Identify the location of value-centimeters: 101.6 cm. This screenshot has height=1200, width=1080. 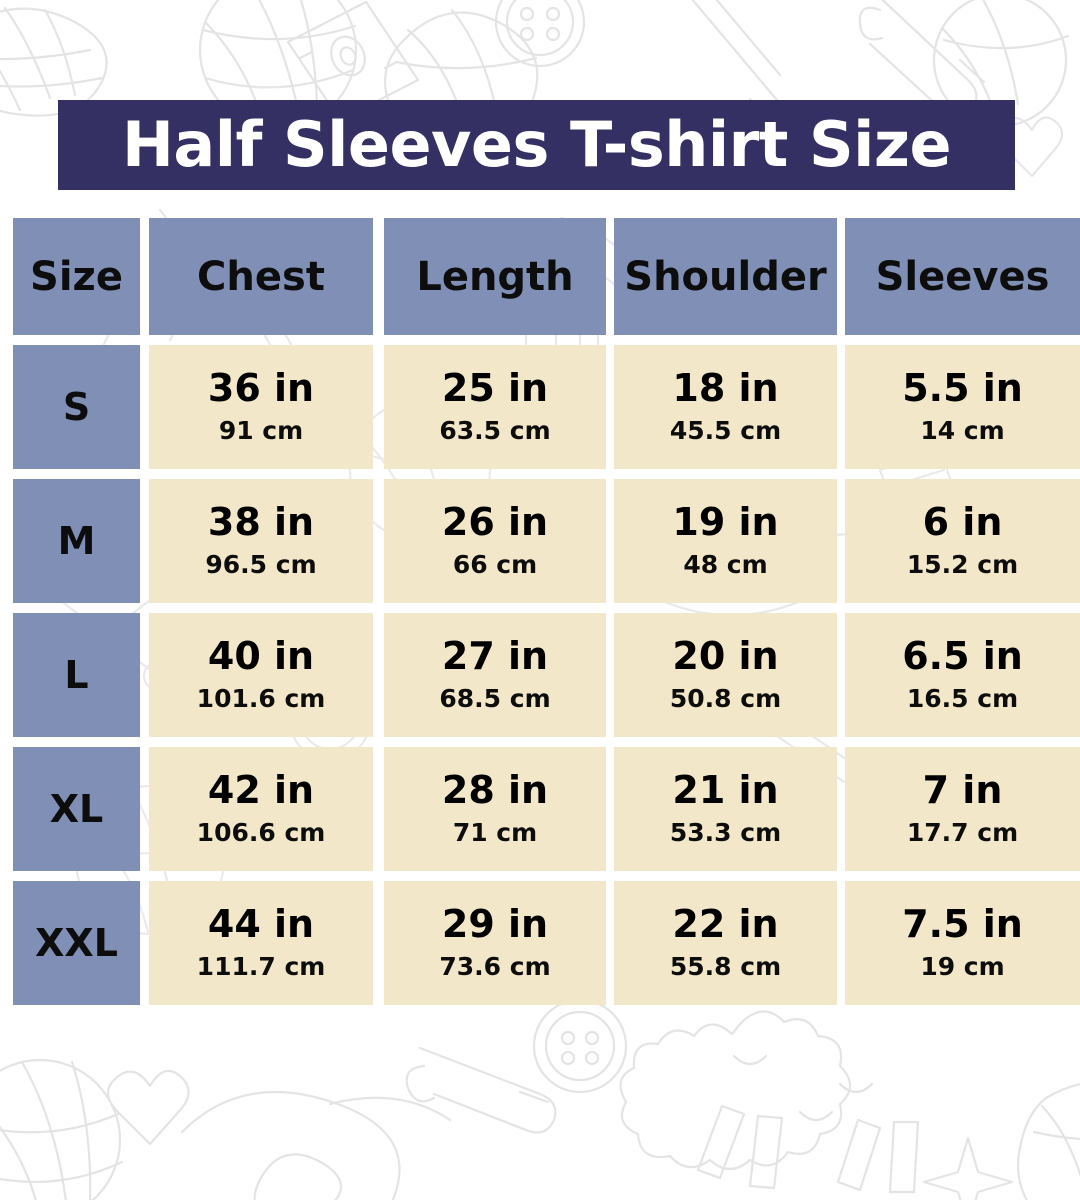
(261, 699).